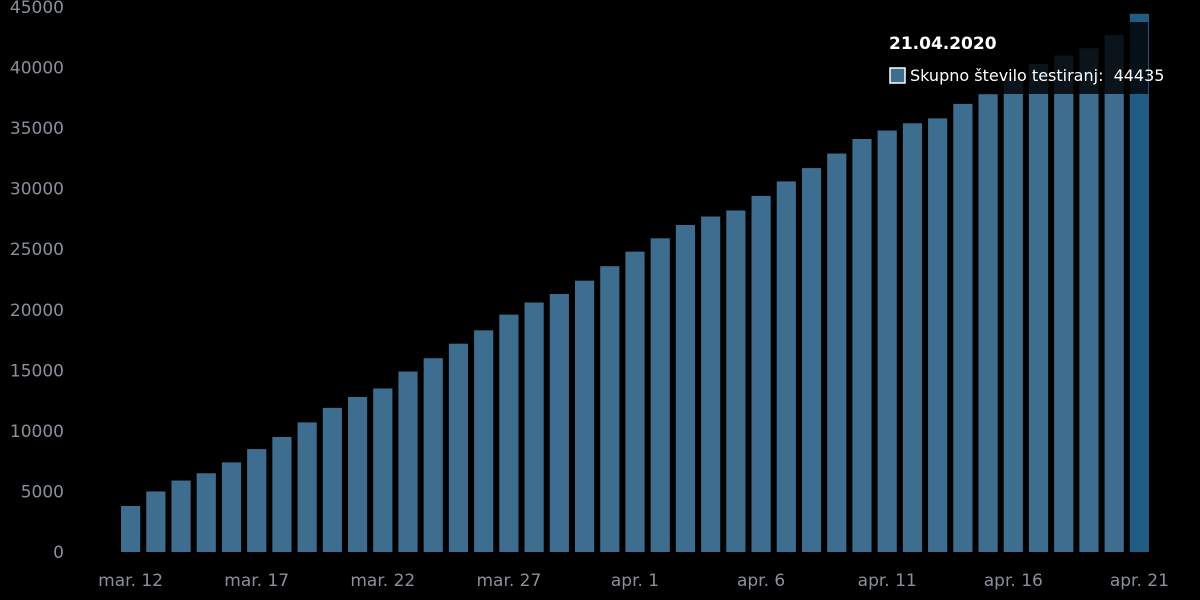 The image size is (1200, 600). I want to click on y-tick-label-15000: 15000, so click(37, 371).